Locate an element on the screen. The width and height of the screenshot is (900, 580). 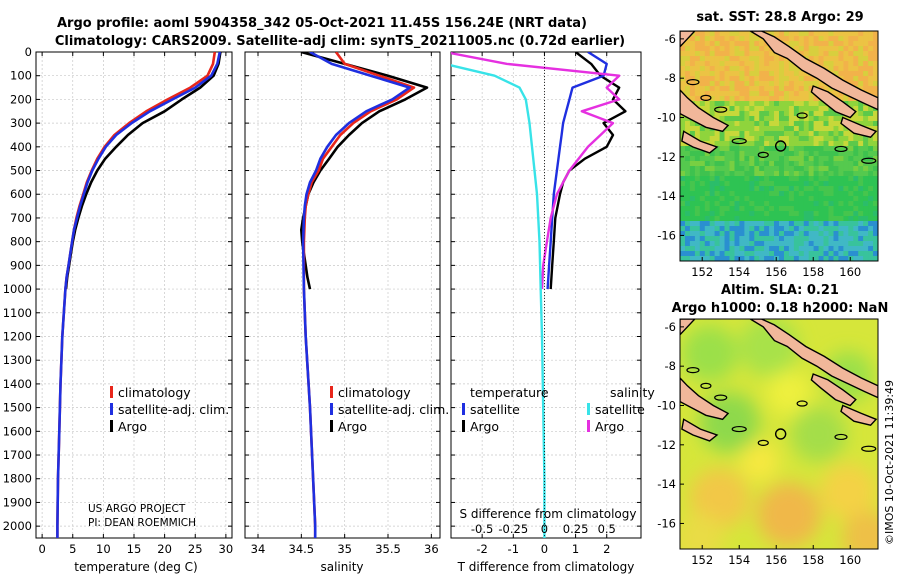
landmass is located at coordinates (833, 102).